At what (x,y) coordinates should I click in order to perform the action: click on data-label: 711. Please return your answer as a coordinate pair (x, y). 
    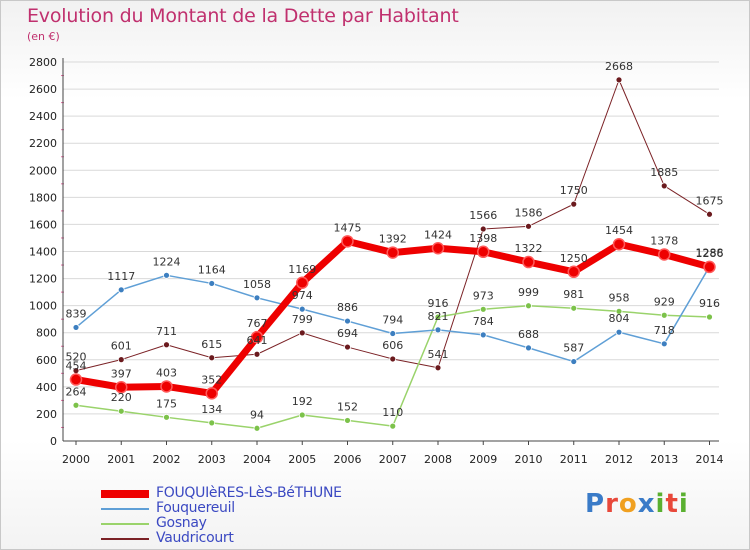
    Looking at the image, I should click on (166, 331).